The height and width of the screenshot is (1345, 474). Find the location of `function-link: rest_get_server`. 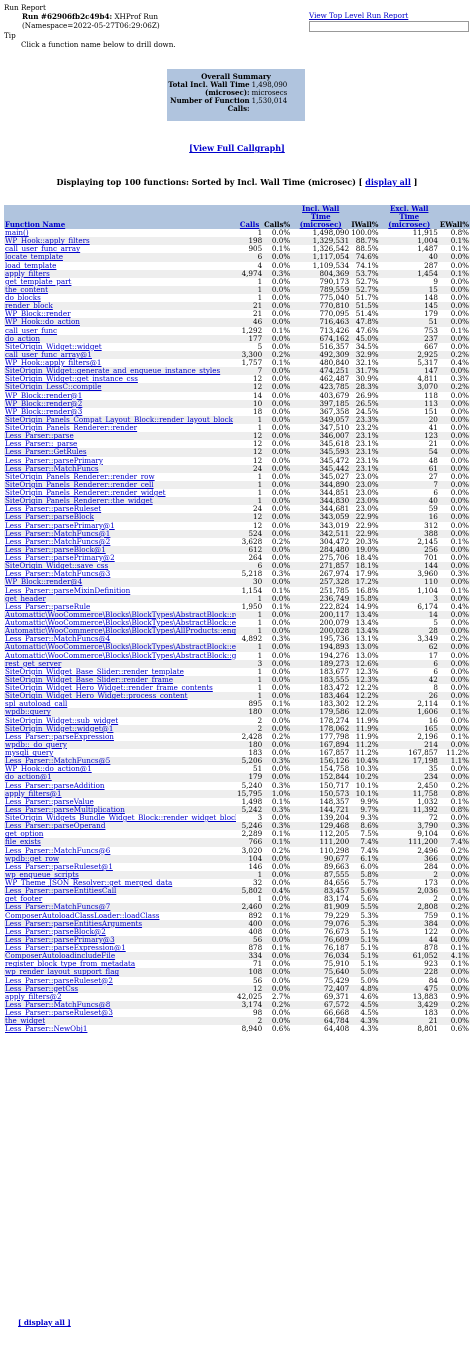

function-link: rest_get_server is located at coordinates (33, 663).